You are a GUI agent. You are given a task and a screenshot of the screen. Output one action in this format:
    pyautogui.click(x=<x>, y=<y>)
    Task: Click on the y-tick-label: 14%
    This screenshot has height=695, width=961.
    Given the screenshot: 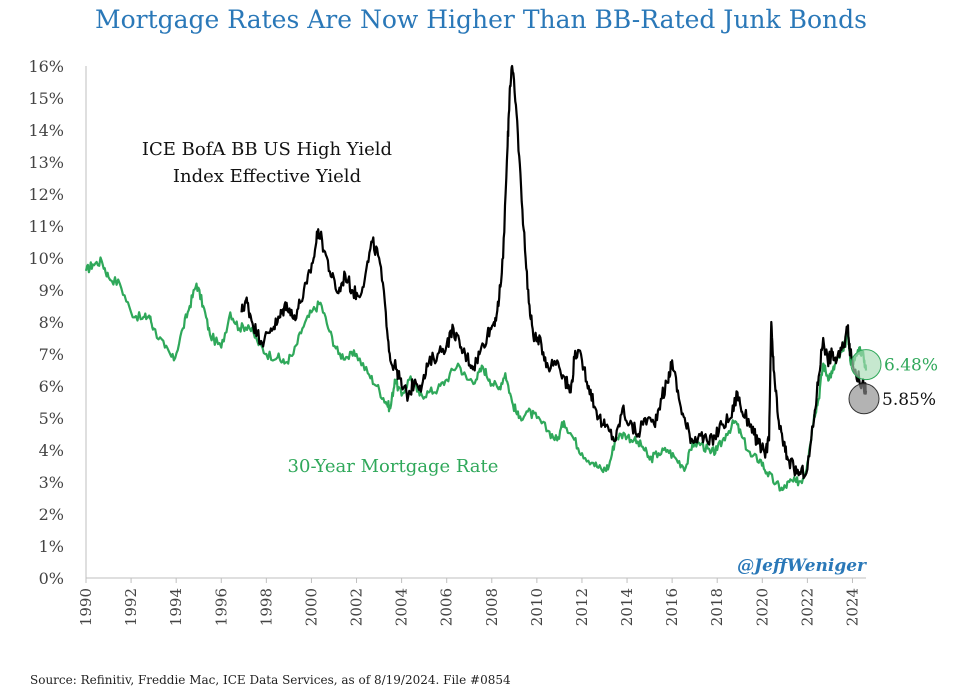 What is the action you would take?
    pyautogui.click(x=46, y=130)
    